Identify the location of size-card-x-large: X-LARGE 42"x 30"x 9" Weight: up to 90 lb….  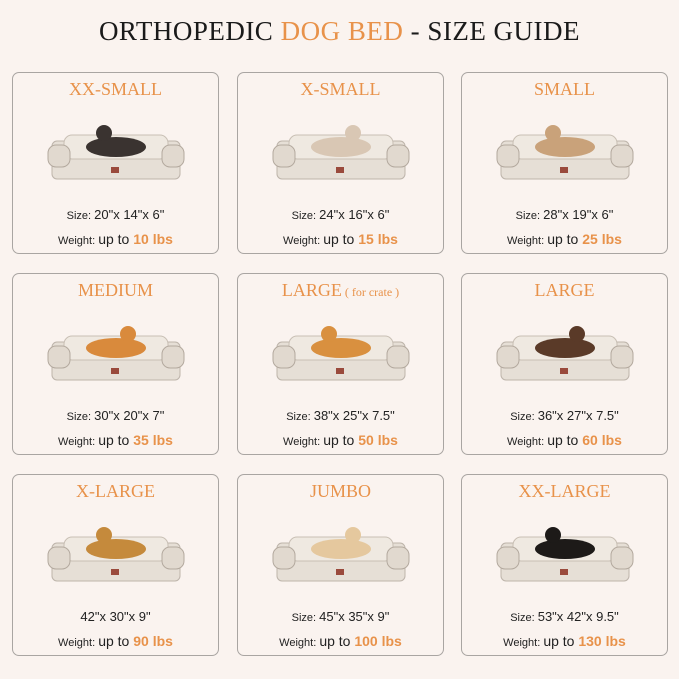
(115, 565).